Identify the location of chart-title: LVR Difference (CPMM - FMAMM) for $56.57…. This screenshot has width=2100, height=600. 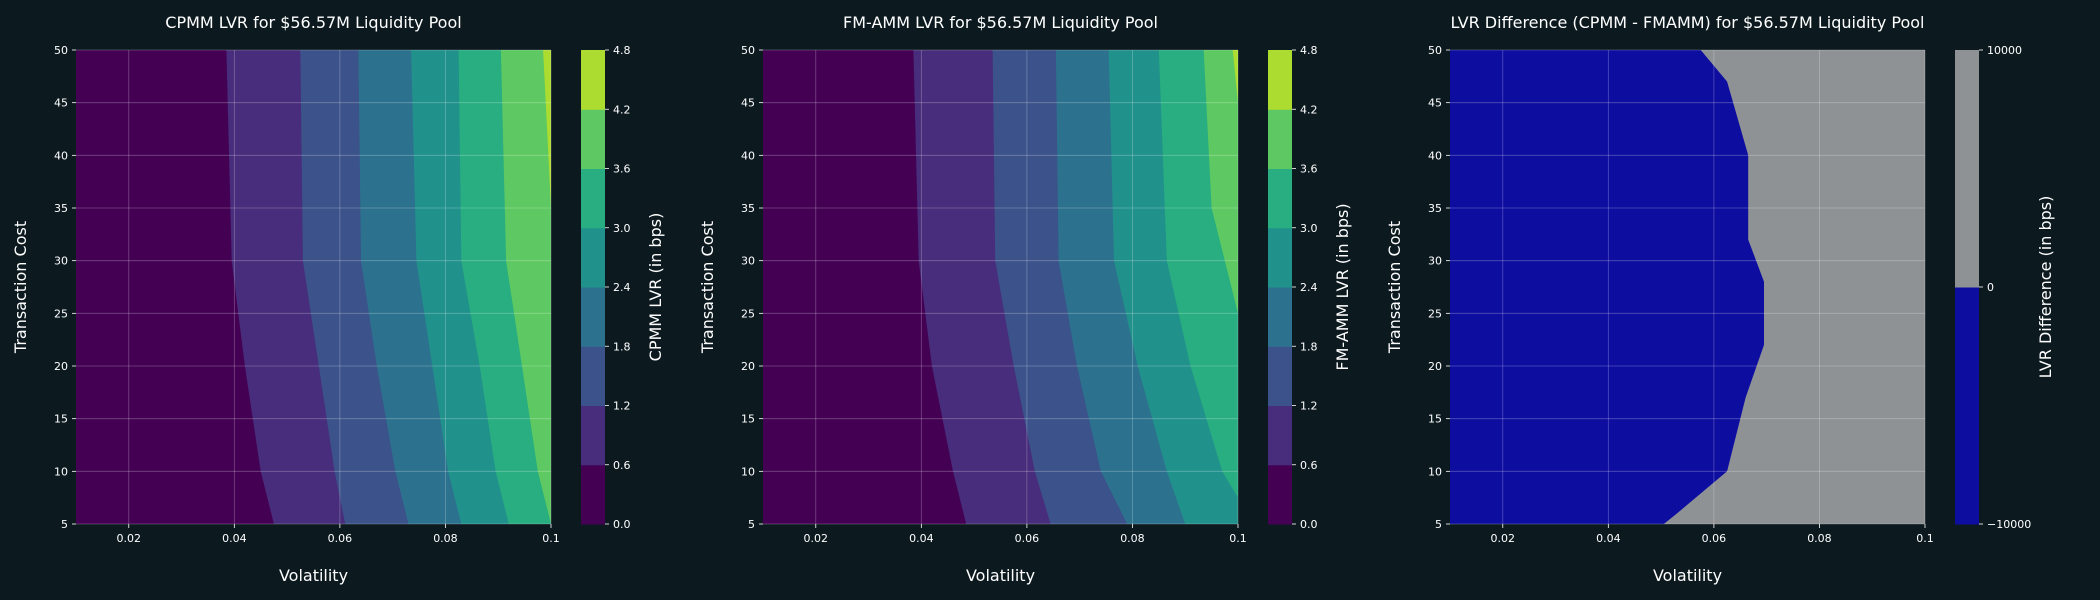
(1688, 22).